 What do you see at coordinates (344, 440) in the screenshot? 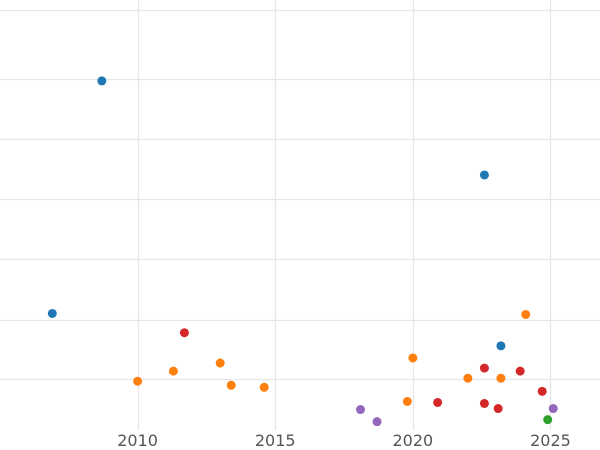
I see `x-axis-ticks: 2010 2015 2020 2025` at bounding box center [344, 440].